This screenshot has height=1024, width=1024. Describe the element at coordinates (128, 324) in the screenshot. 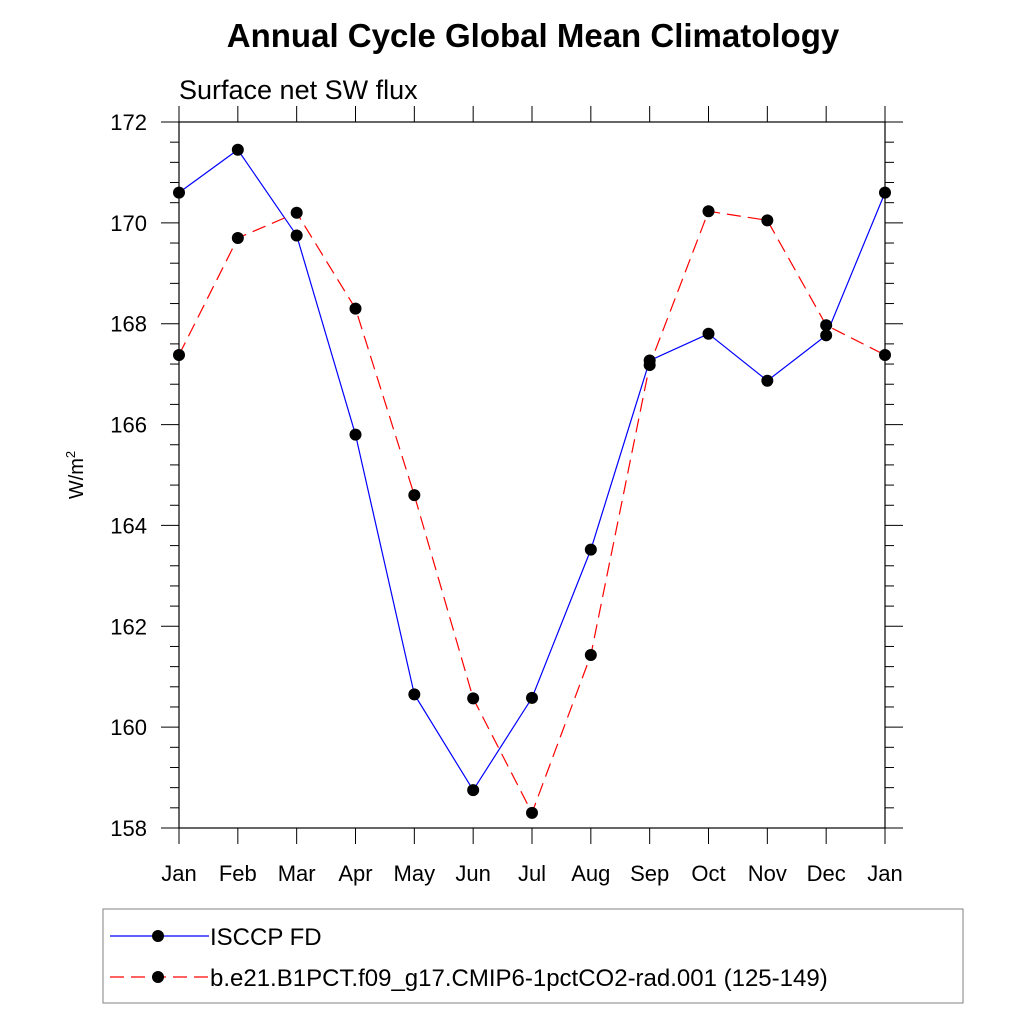

I see `y-tick-label: 168` at that location.